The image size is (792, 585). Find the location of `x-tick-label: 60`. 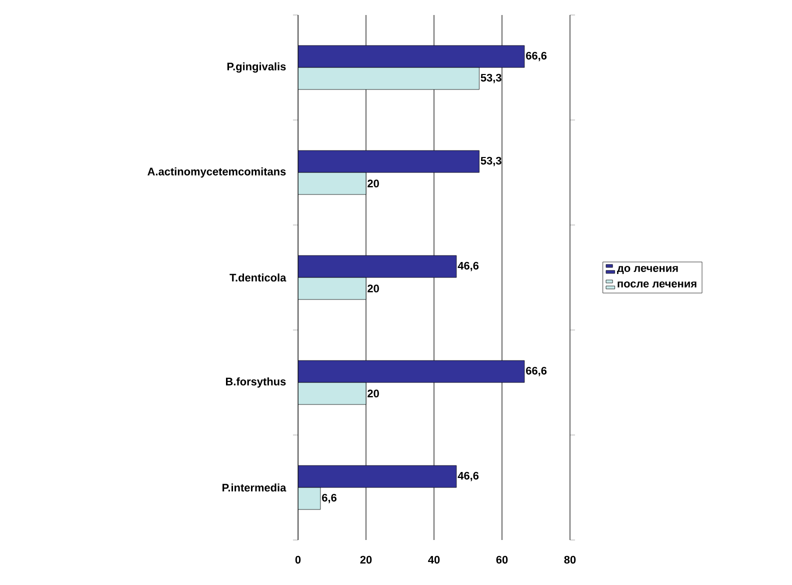

x-tick-label: 60 is located at coordinates (502, 560).